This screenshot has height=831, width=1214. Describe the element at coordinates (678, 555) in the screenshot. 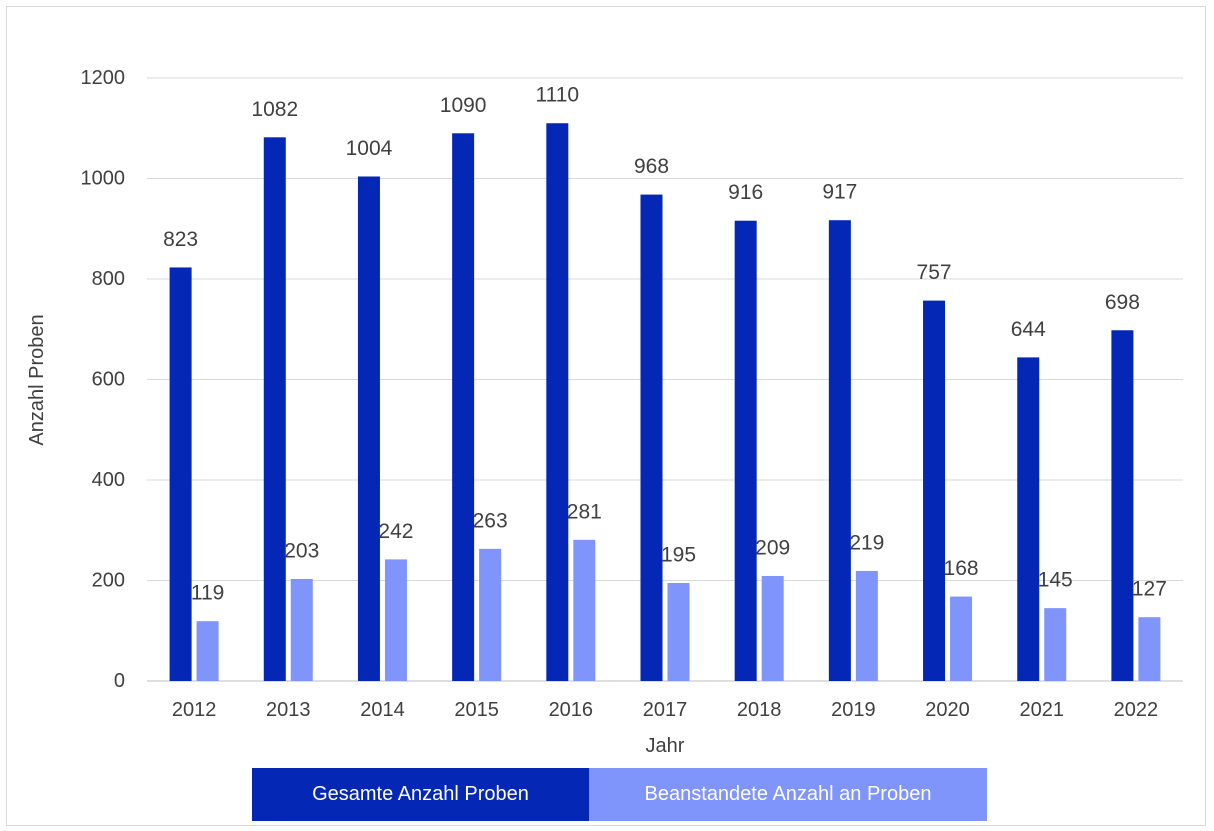

I see `data-label: 195` at that location.